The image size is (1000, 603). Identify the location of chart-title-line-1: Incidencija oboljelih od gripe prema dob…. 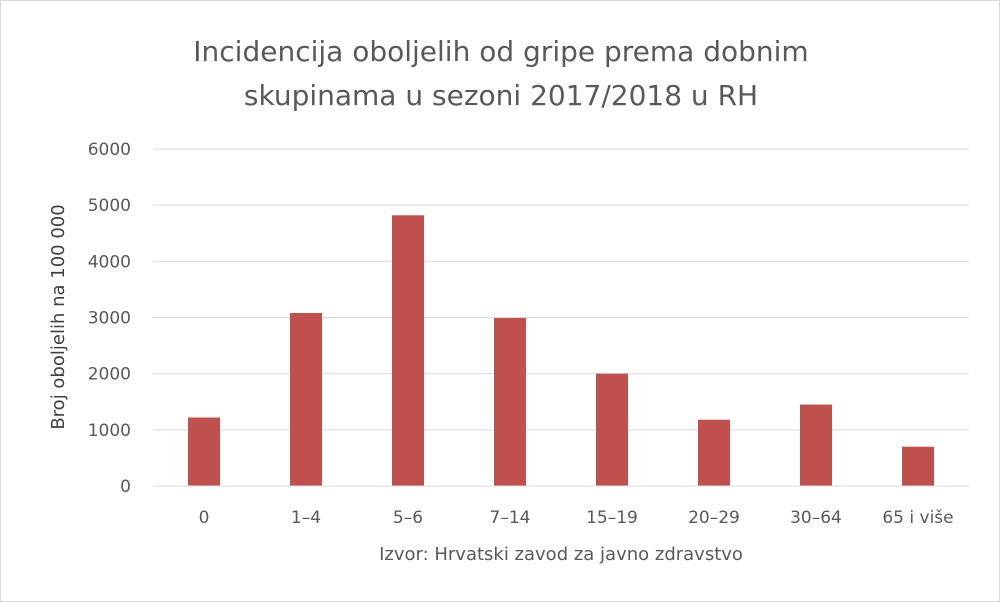
(500, 51).